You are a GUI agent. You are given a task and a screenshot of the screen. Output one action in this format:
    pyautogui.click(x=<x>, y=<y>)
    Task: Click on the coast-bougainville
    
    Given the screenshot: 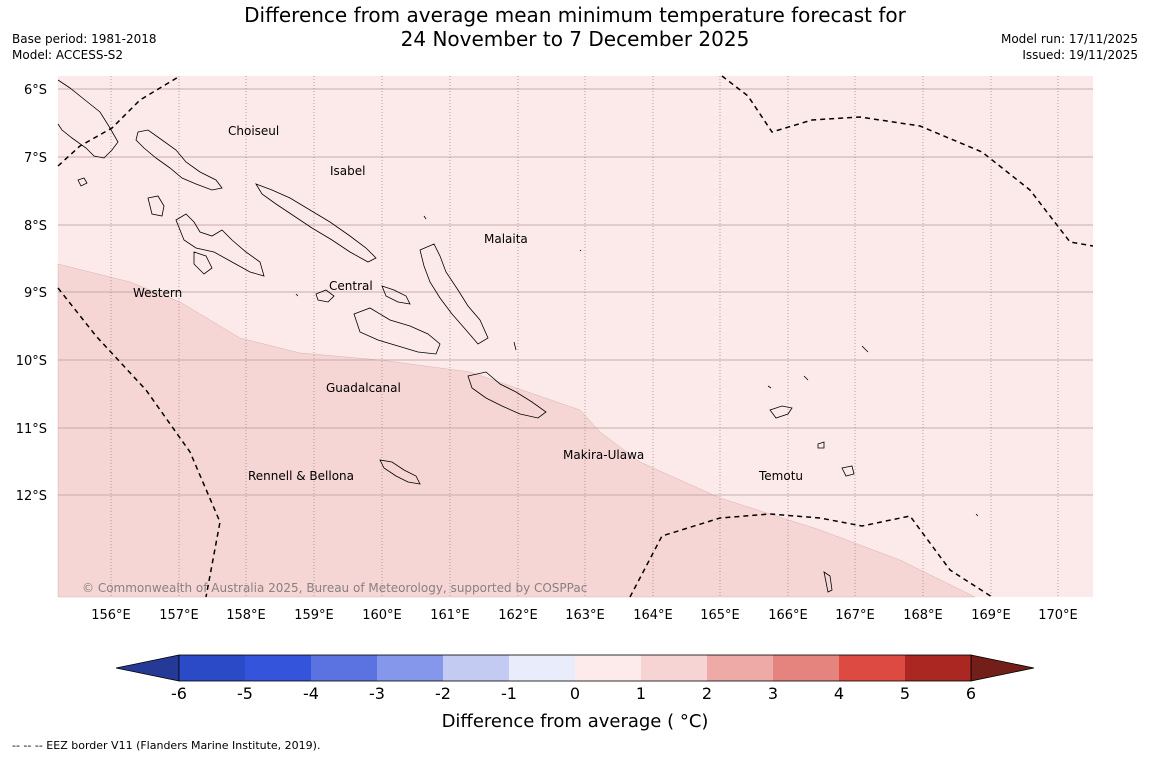 What is the action you would take?
    pyautogui.click(x=88, y=119)
    